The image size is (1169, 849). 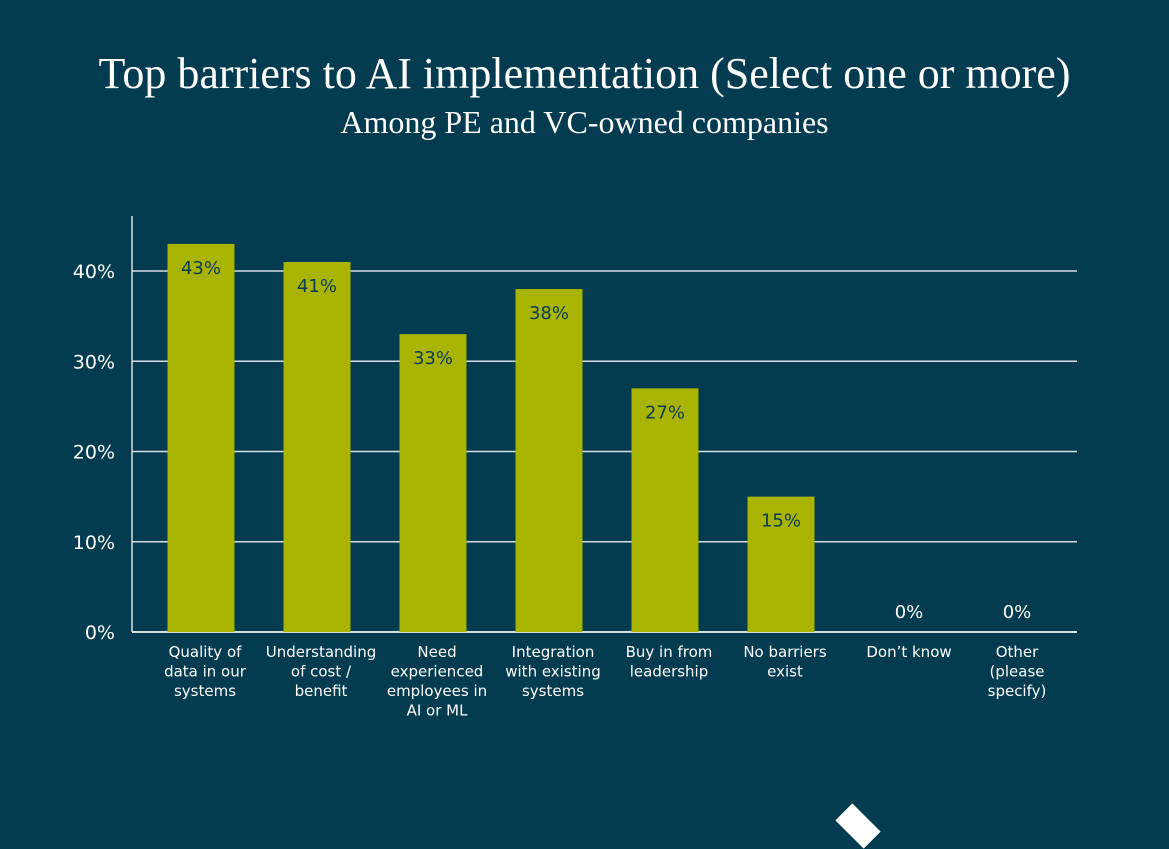 What do you see at coordinates (94, 272) in the screenshot?
I see `y-tick-label: 40%` at bounding box center [94, 272].